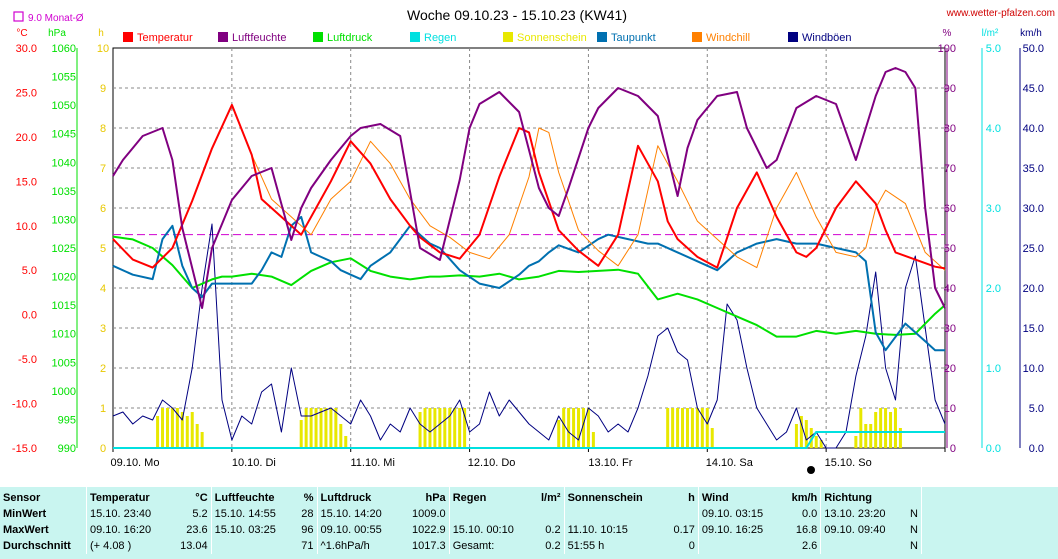 This screenshot has height=559, width=1058. What do you see at coordinates (691, 546) in the screenshot?
I see `stats-cell: 0` at bounding box center [691, 546].